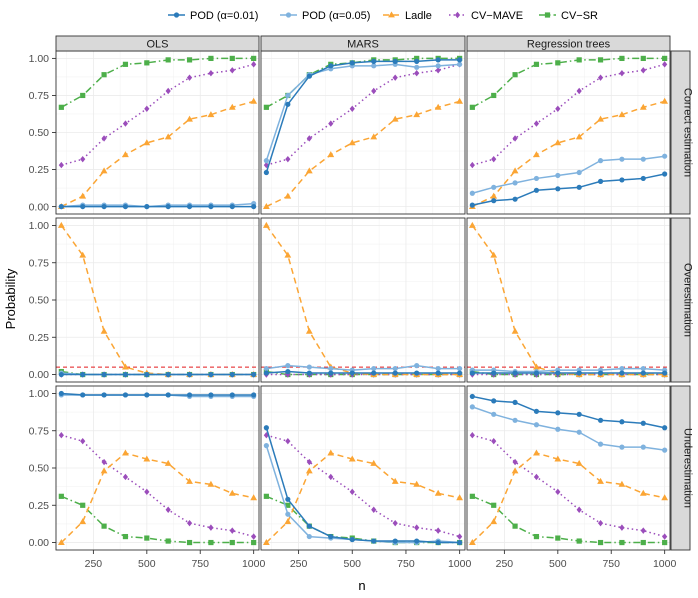 This screenshot has height=598, width=698. I want to click on row-strip, so click(680, 468).